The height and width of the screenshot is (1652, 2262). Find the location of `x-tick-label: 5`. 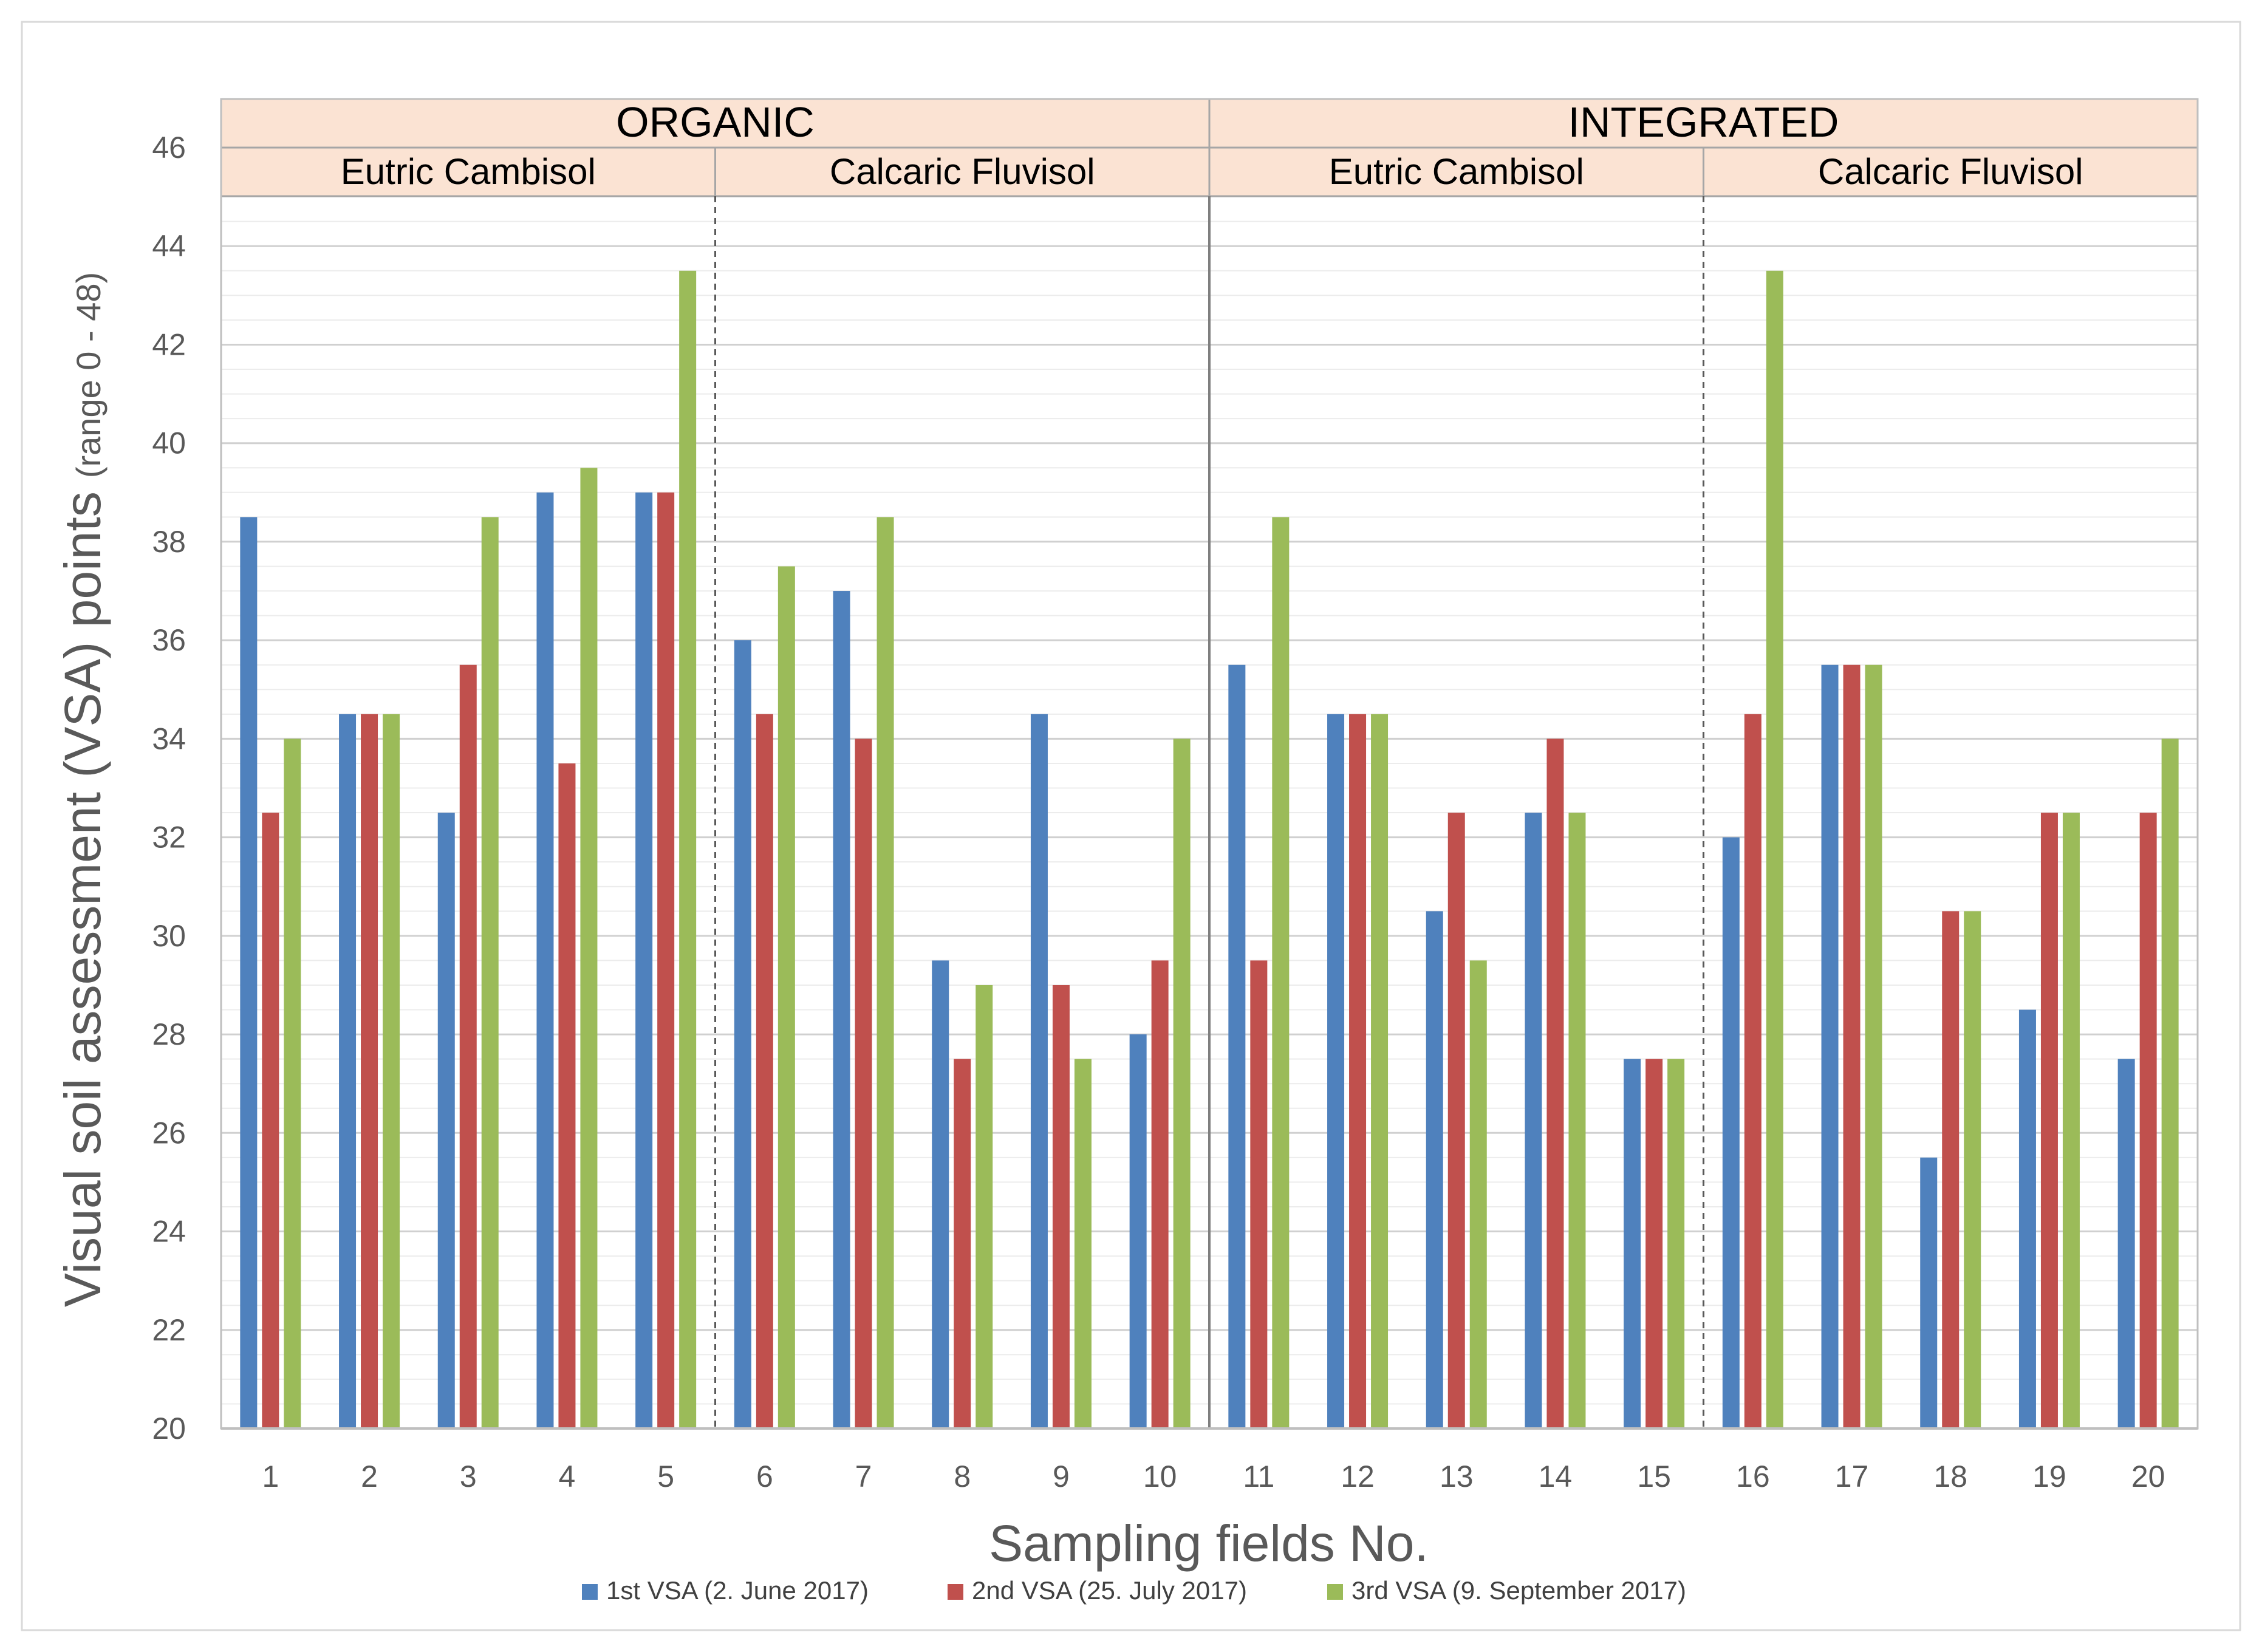

x-tick-label: 5 is located at coordinates (665, 1476).